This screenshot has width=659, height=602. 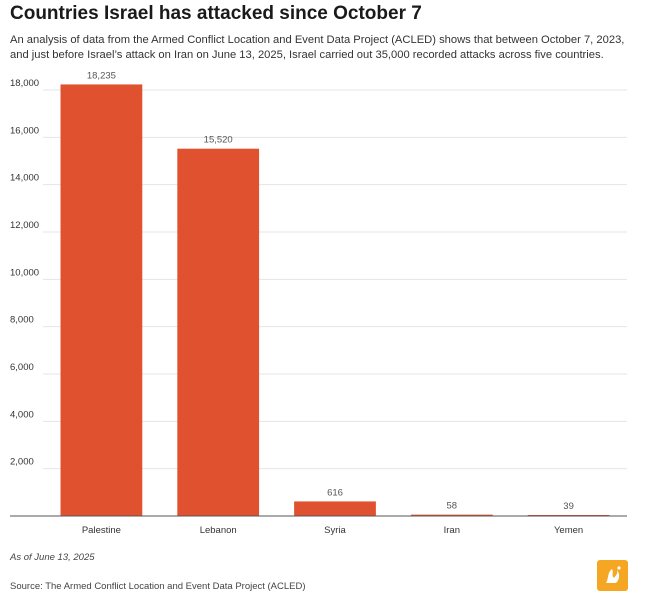 What do you see at coordinates (101, 530) in the screenshot?
I see `x-tick-label: Palestine` at bounding box center [101, 530].